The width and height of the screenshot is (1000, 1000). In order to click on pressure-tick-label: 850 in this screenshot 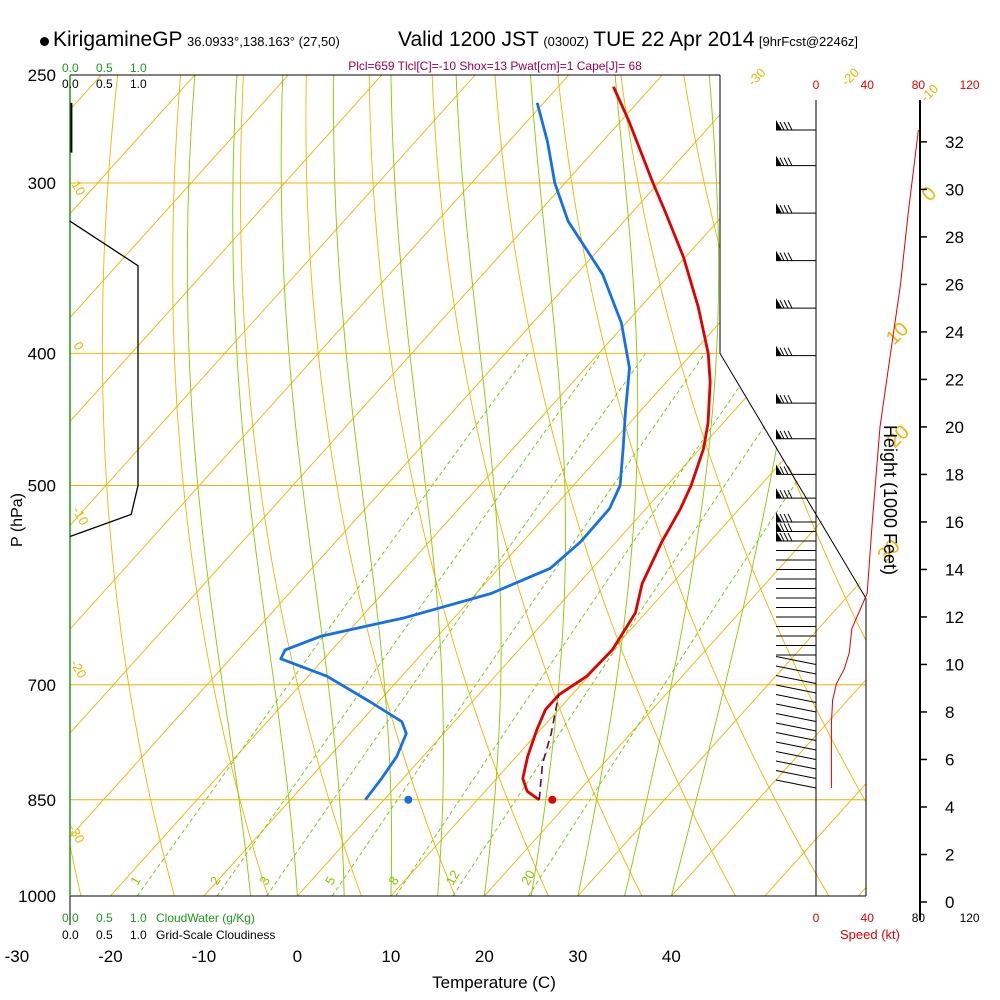, I will do `click(42, 800)`.